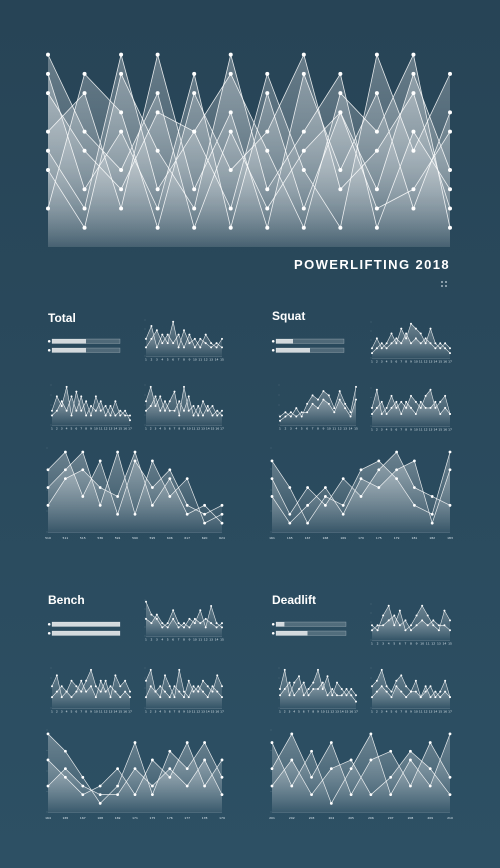  What do you see at coordinates (91, 407) in the screenshot?
I see `total-small-a-chart: 1 2 3 4 5 6 7 8 9 10 11 12 13 14 15 16 17` at bounding box center [91, 407].